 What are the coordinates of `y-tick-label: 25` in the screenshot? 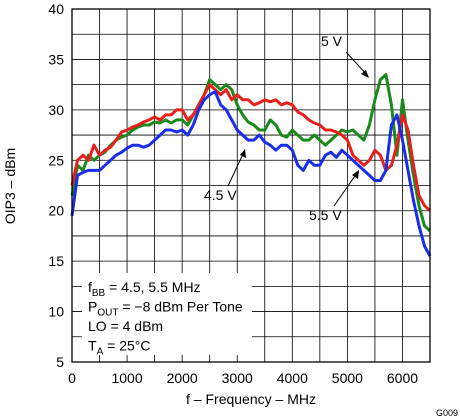 It's located at (56, 160).